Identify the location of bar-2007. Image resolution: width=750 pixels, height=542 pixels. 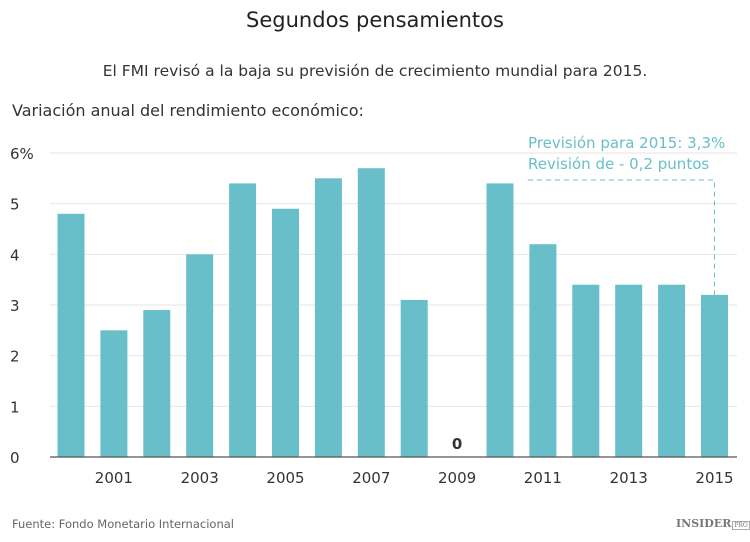
(371, 312).